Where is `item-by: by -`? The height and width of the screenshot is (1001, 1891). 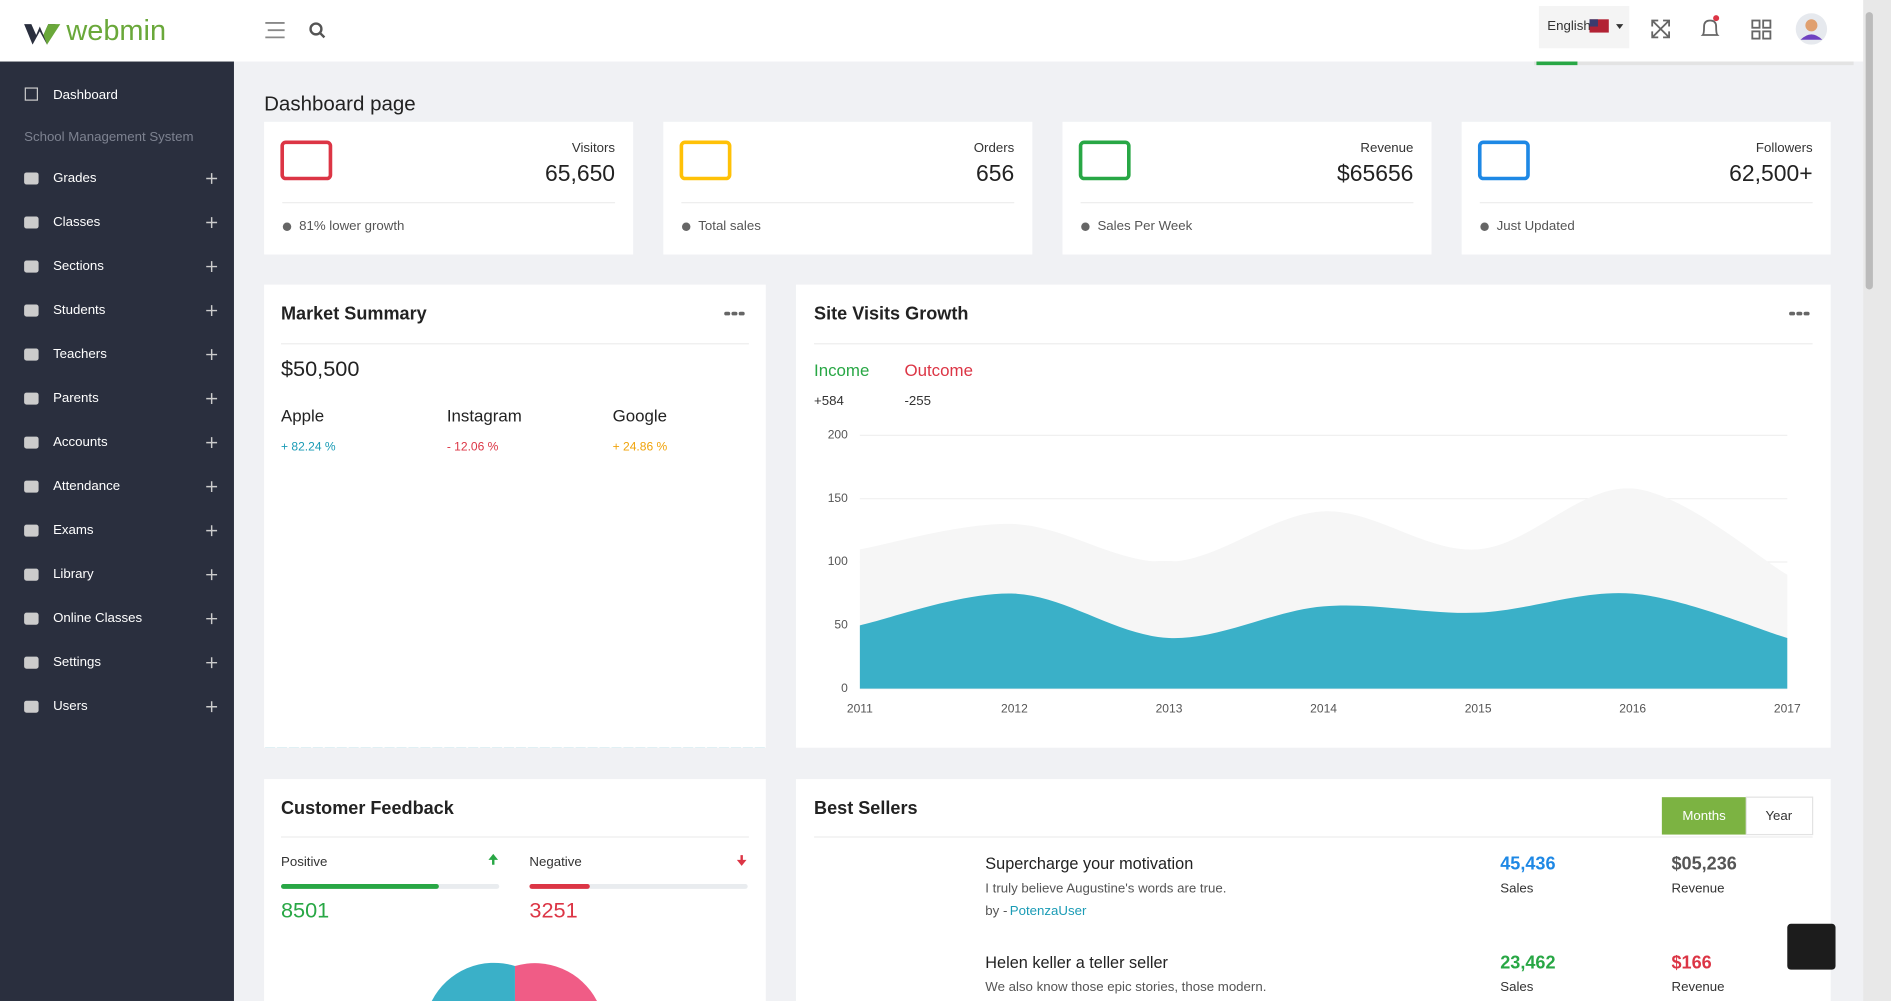 item-by: by - is located at coordinates (996, 910).